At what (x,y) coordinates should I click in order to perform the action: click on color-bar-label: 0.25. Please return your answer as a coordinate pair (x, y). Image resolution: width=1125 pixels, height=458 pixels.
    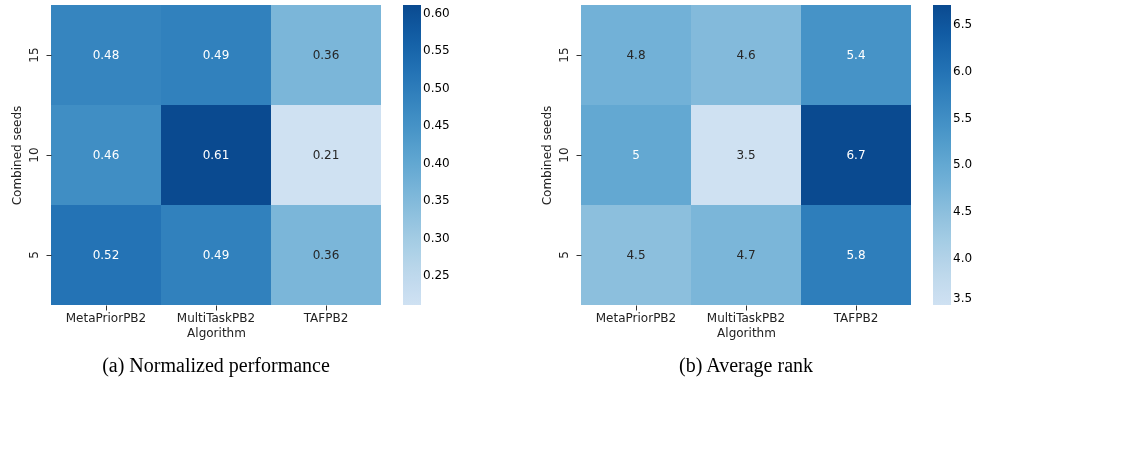
    Looking at the image, I should click on (436, 275).